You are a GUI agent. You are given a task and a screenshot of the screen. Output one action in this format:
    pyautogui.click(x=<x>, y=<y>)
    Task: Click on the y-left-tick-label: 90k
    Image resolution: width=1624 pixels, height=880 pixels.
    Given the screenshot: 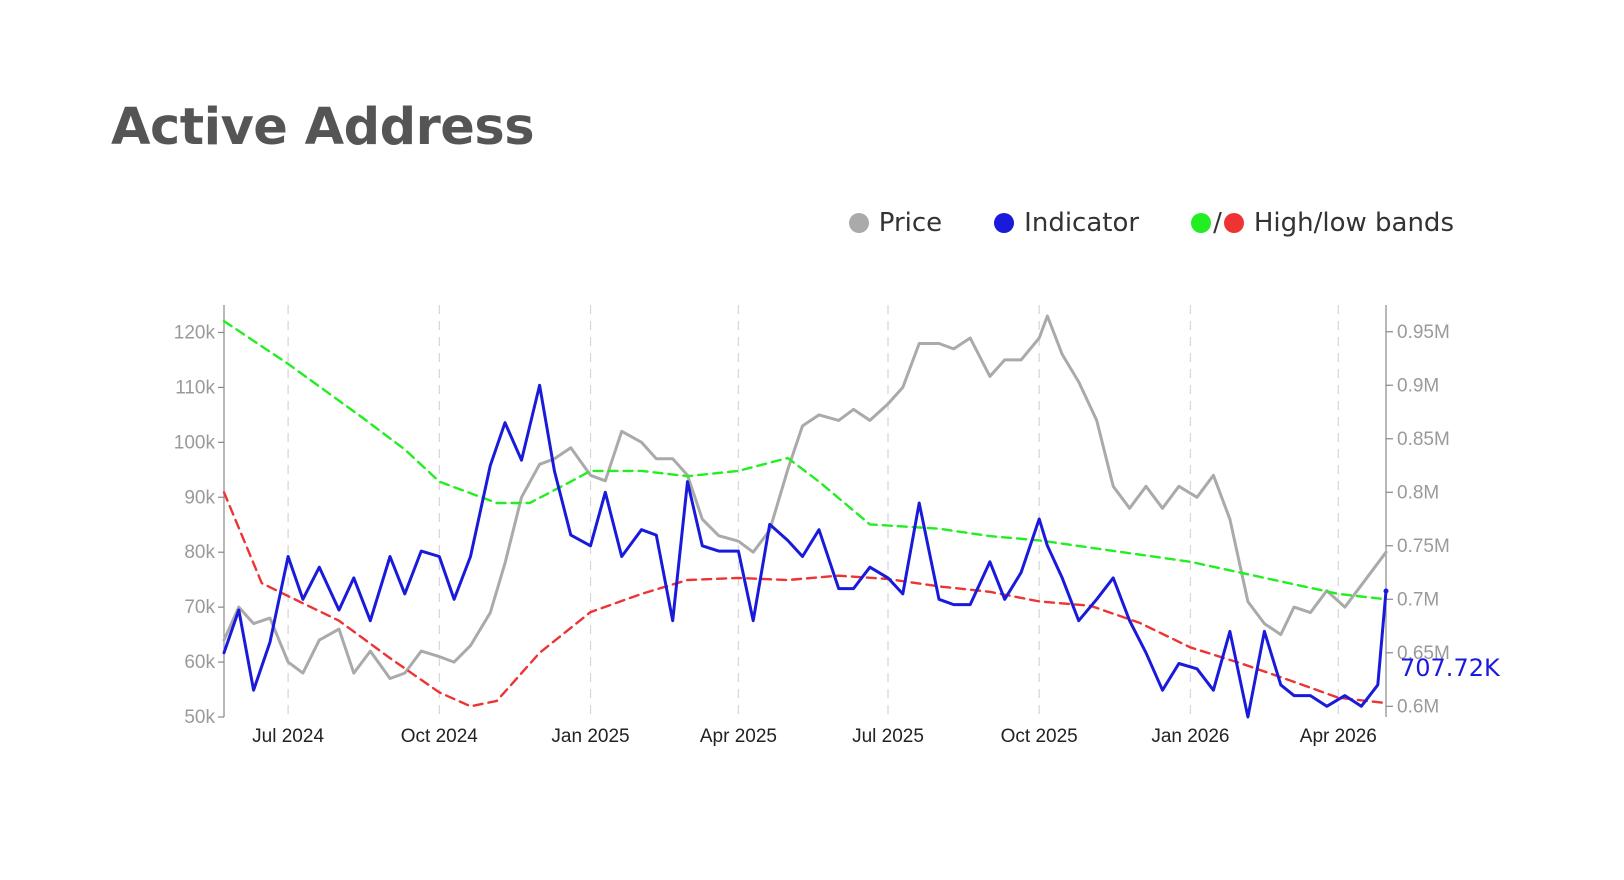 What is the action you would take?
    pyautogui.click(x=199, y=497)
    